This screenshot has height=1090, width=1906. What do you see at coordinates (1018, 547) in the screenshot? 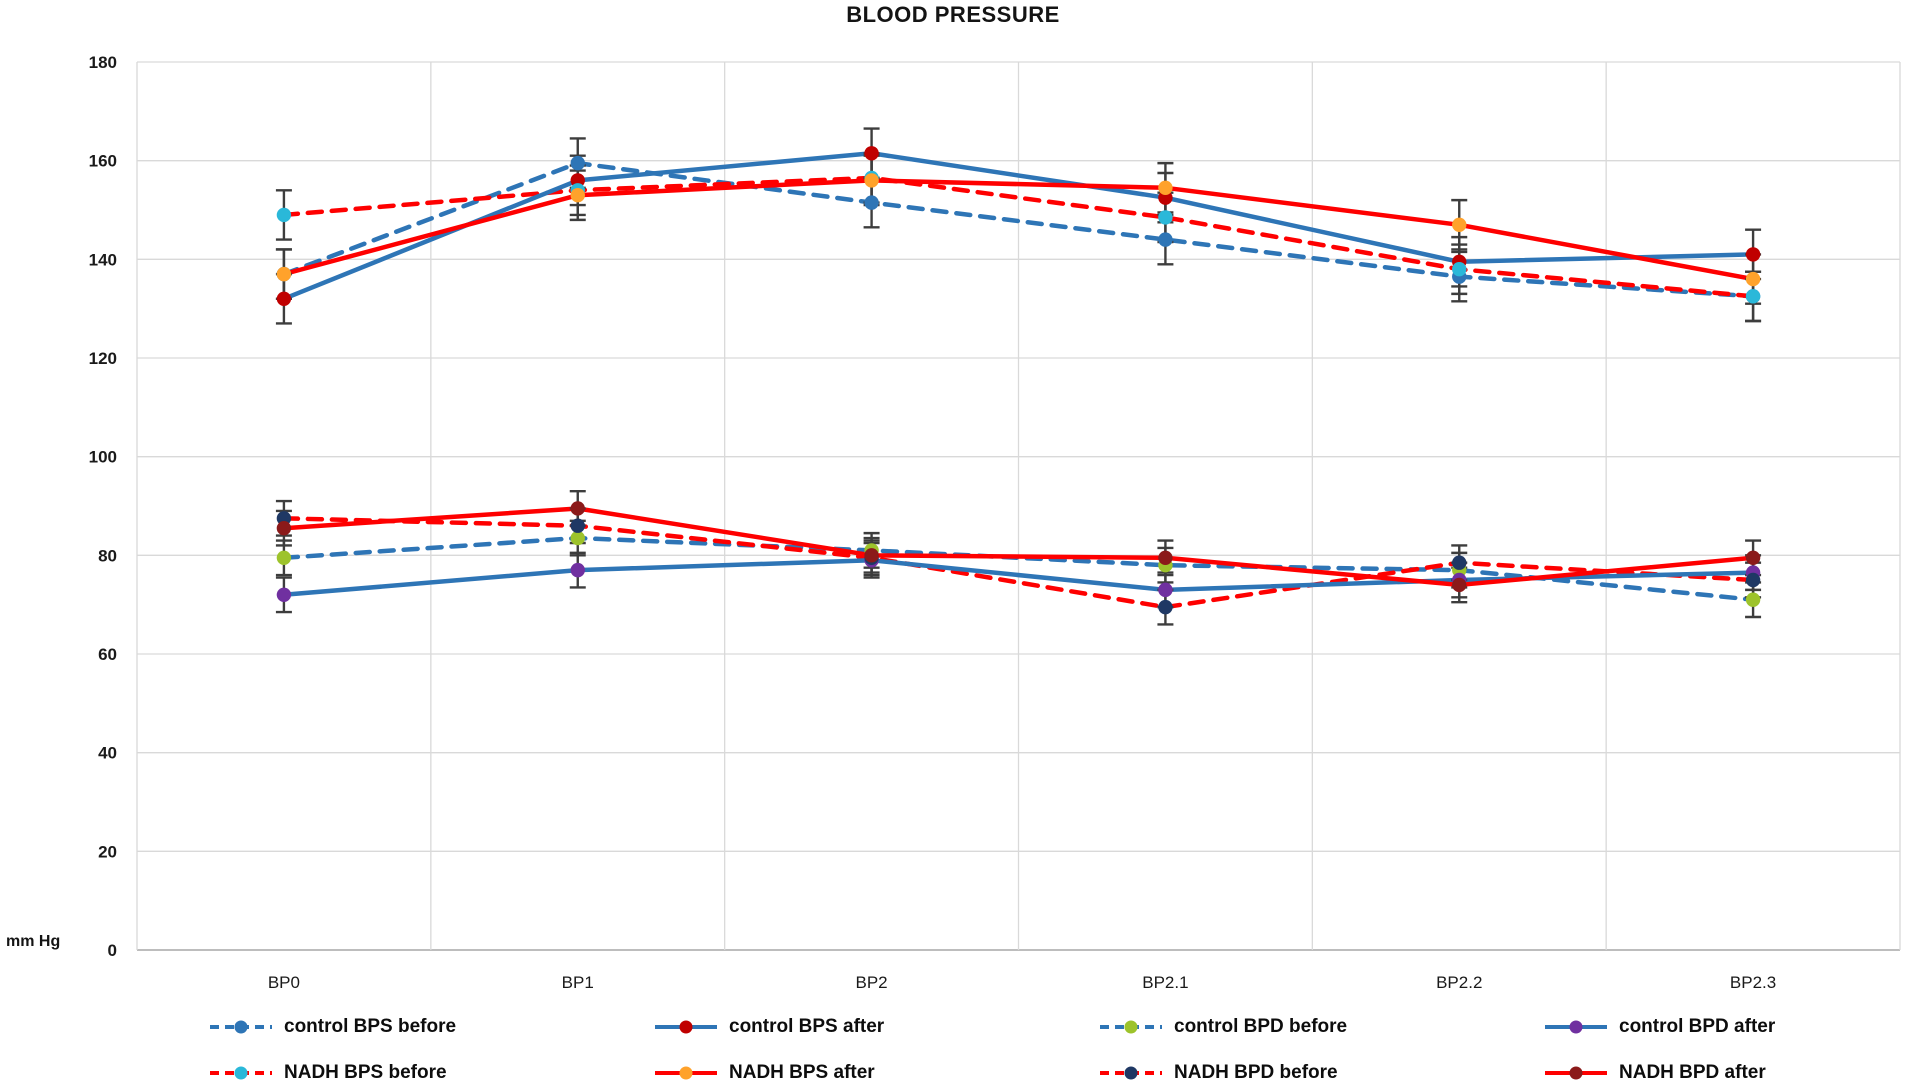
I see `series-line-nadh-bpd-after` at bounding box center [1018, 547].